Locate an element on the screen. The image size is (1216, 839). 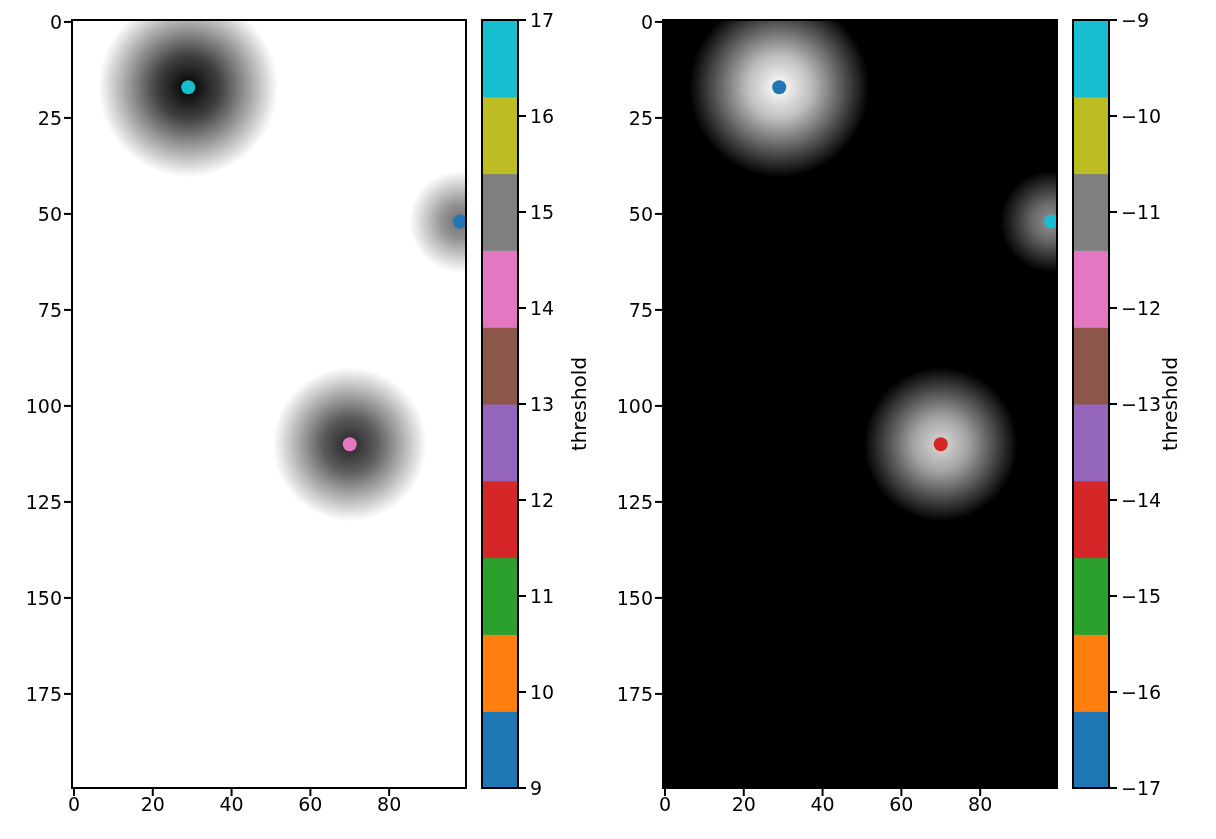
color-bar-label: 16 is located at coordinates (542, 116).